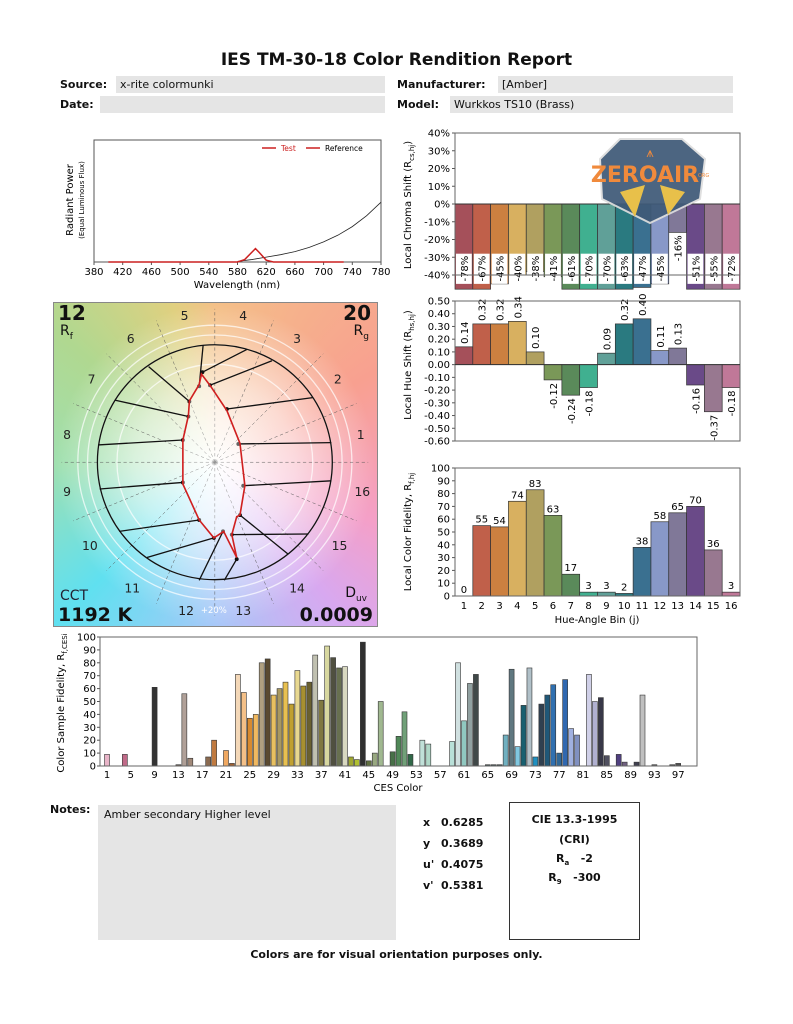 The height and width of the screenshot is (1024, 793). What do you see at coordinates (661, 336) in the screenshot?
I see `hue-value-label: 0.11` at bounding box center [661, 336].